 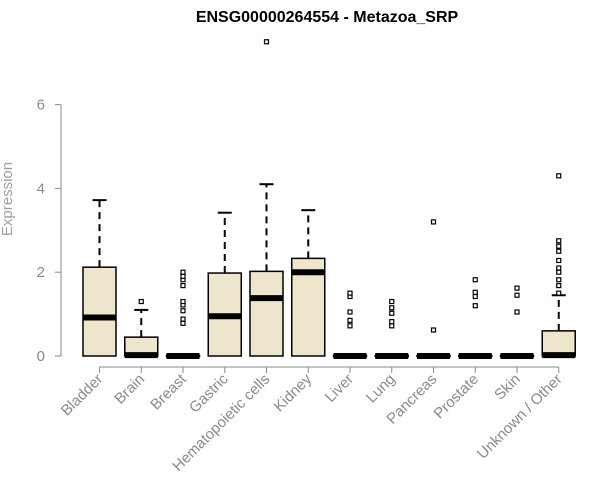 What do you see at coordinates (41, 272) in the screenshot?
I see `y-tick-label: 2` at bounding box center [41, 272].